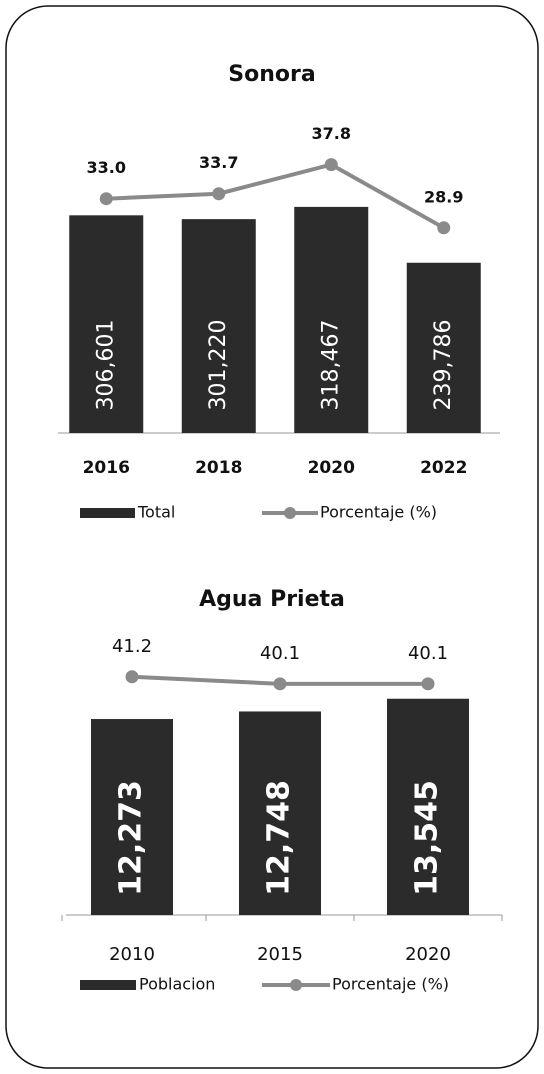  Describe the element at coordinates (443, 468) in the screenshot. I see `x-tick-label: 2022` at that location.